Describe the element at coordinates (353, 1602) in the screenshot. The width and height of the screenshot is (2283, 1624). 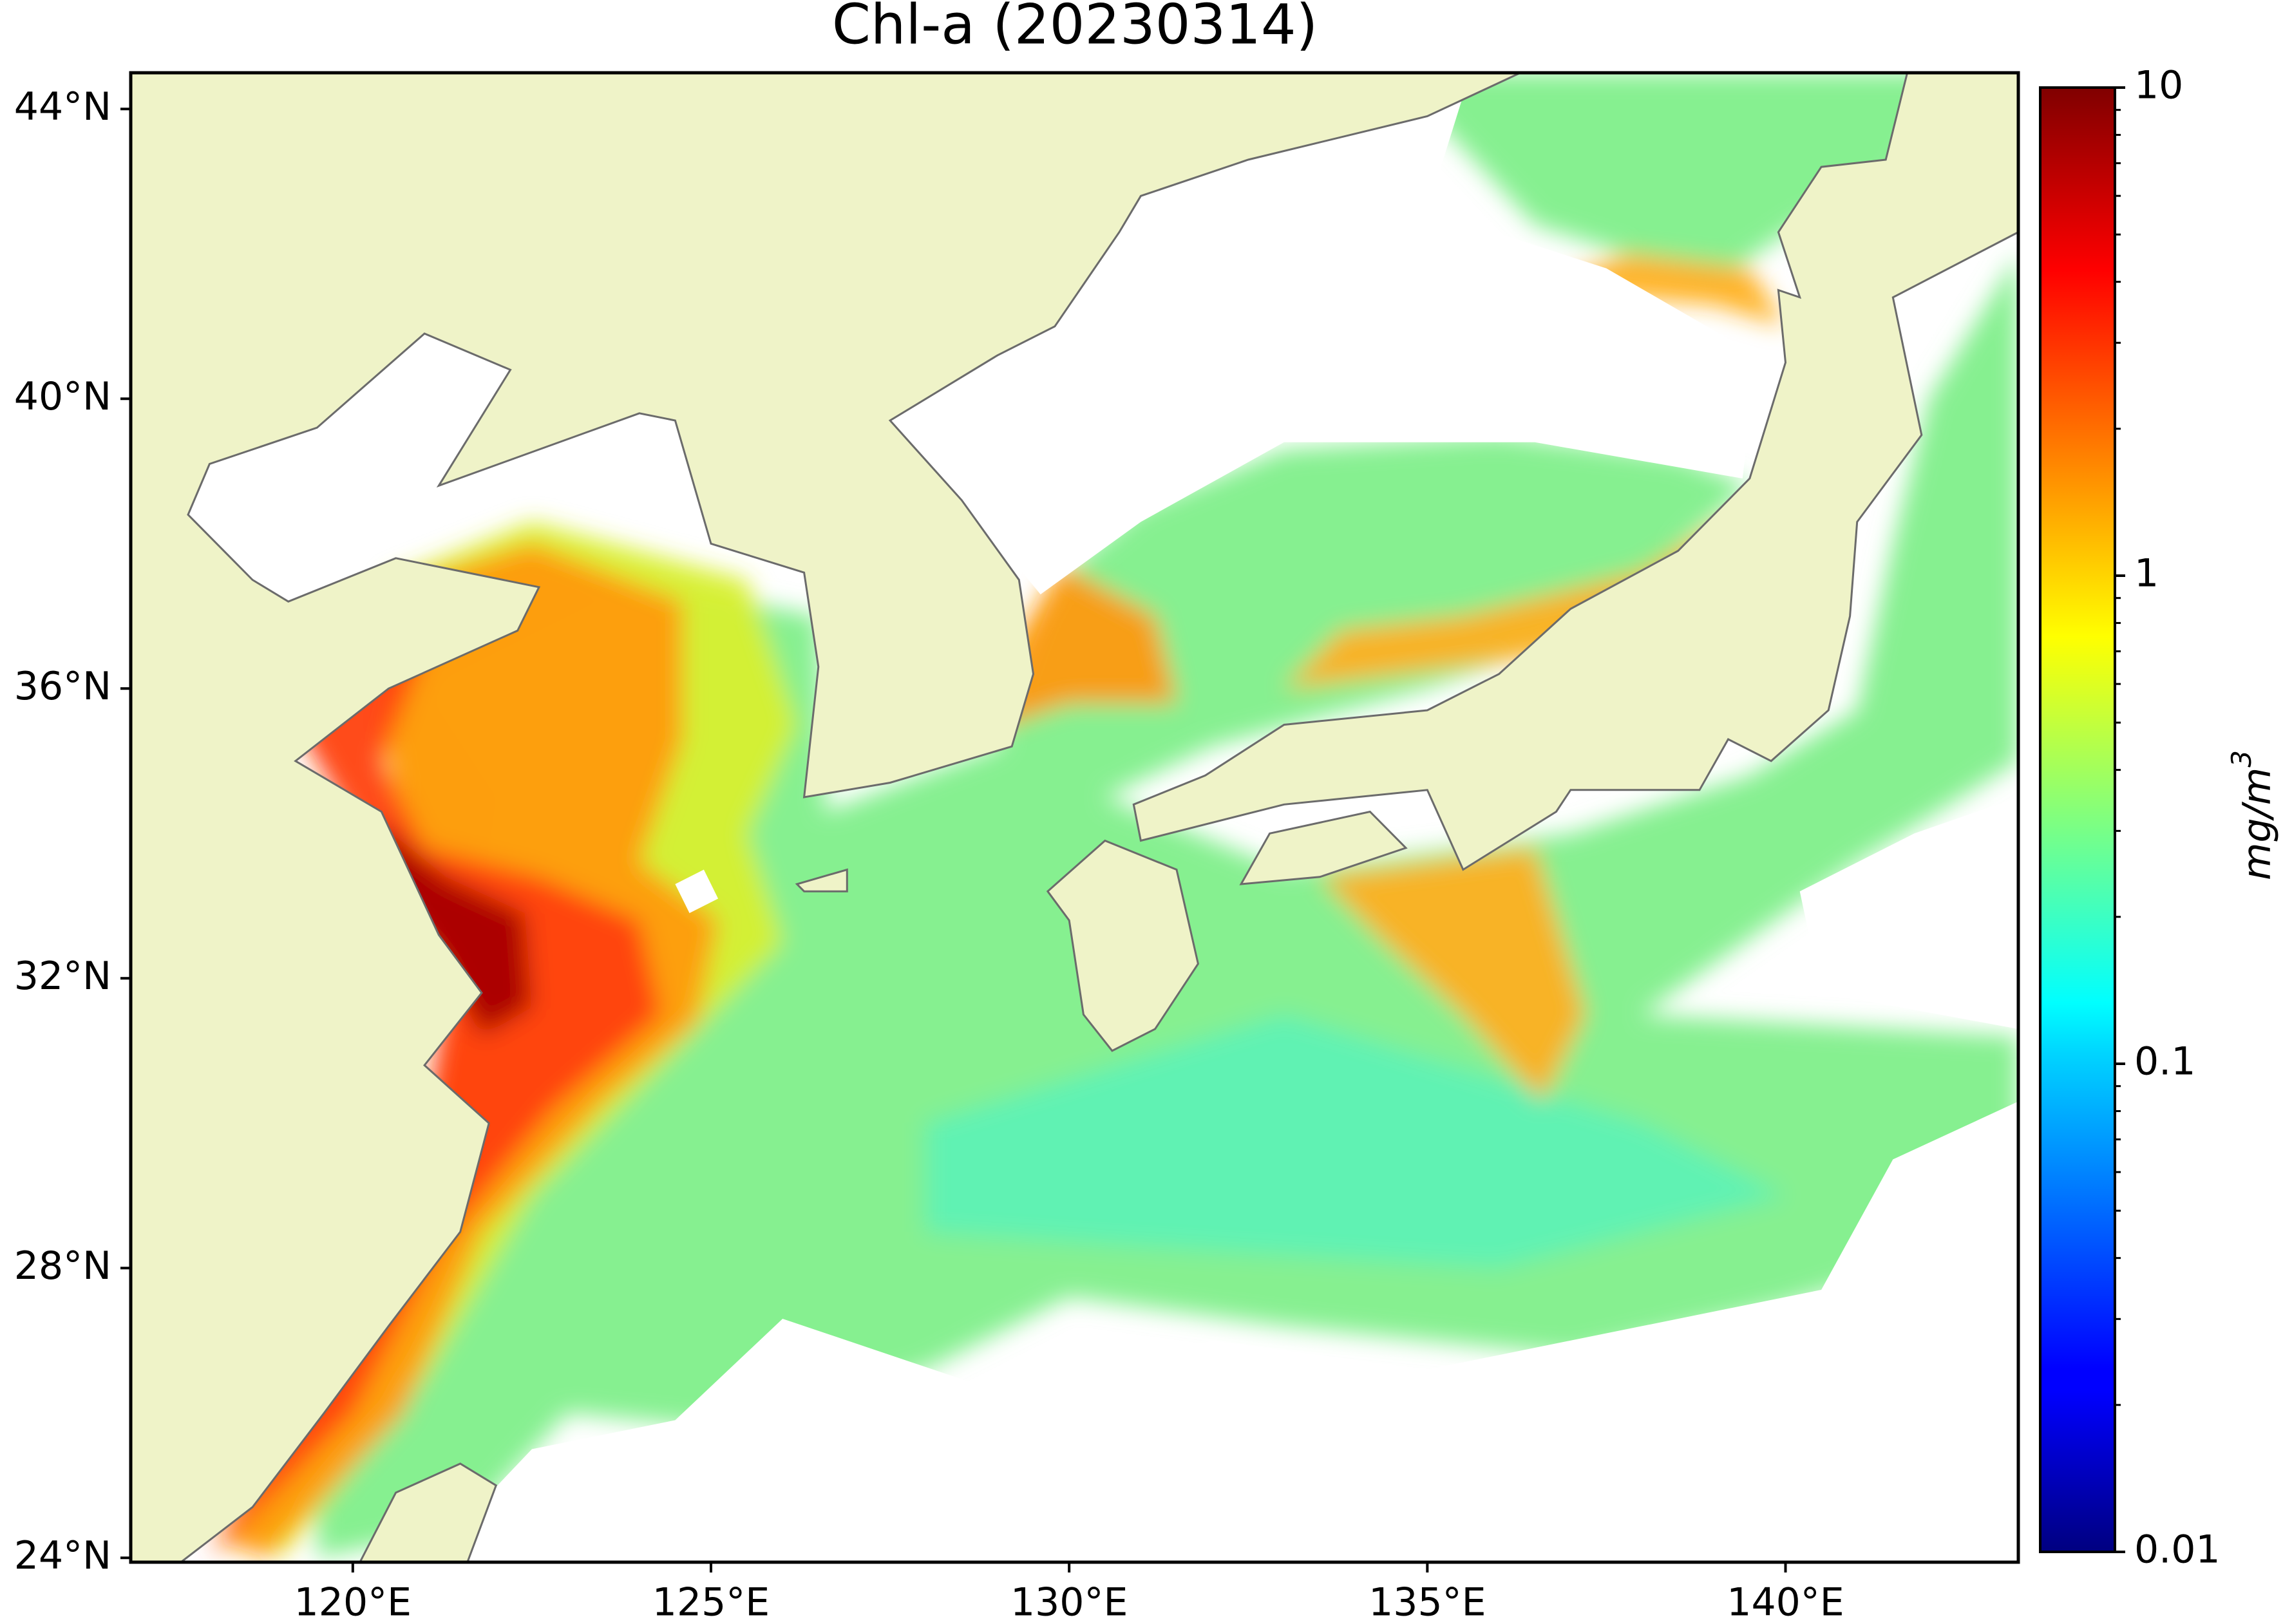
I see `lon-tick-label: 120°E` at that location.